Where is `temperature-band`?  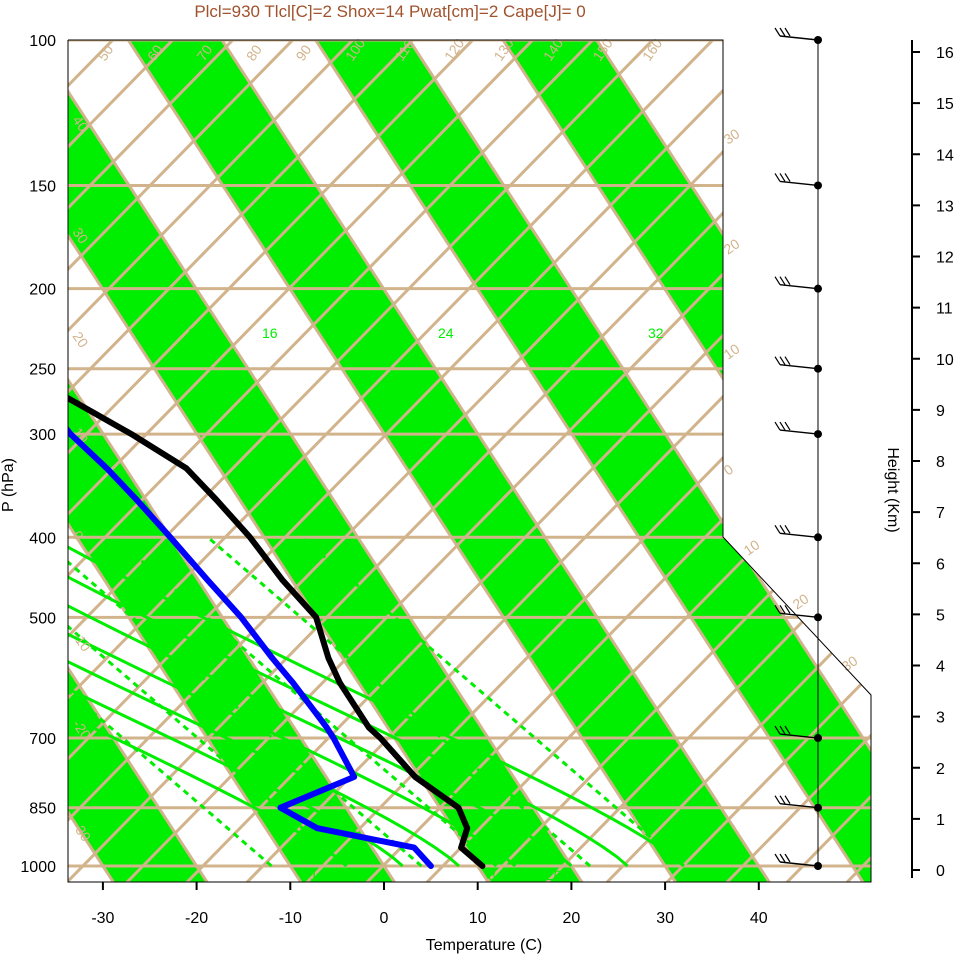
temperature-band is located at coordinates (10, 442).